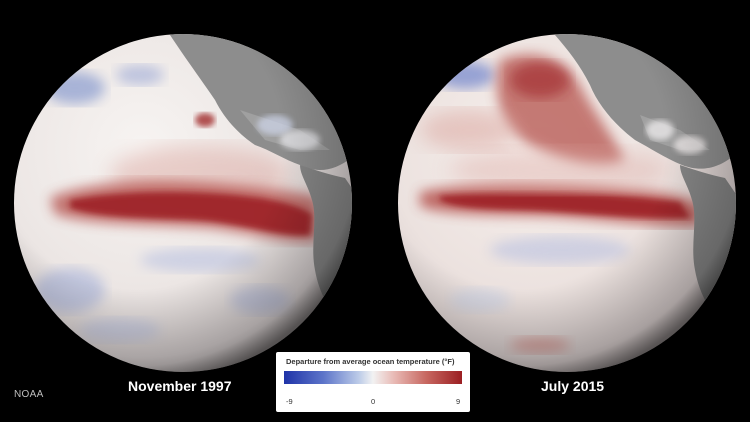 The height and width of the screenshot is (422, 750). I want to click on caption-july-2015: July 2015, so click(573, 386).